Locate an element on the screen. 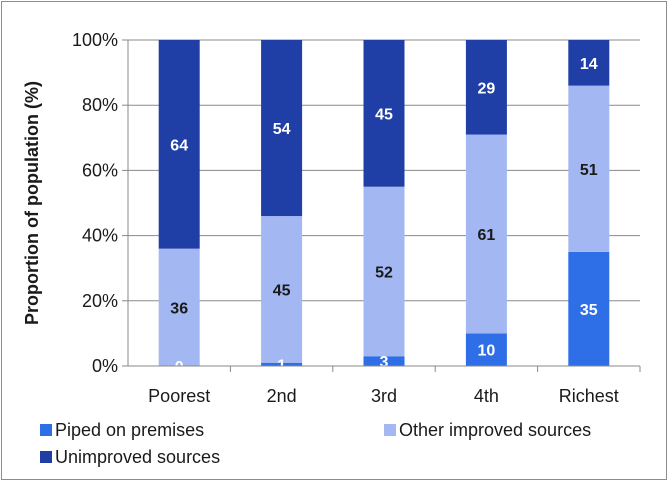  x-tick-label: Poorest is located at coordinates (179, 396).